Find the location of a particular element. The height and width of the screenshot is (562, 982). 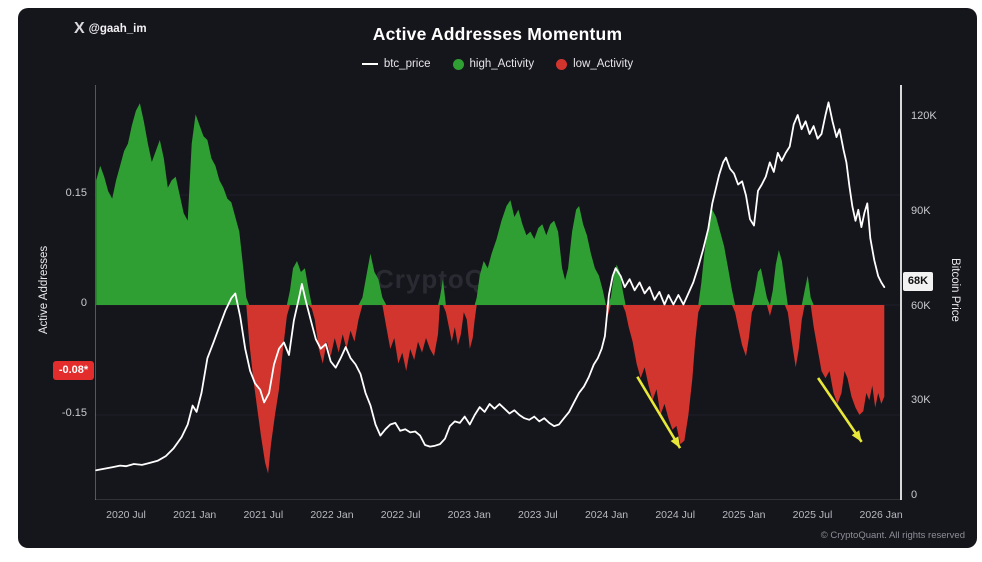

line-swatch-icon is located at coordinates (369, 64).